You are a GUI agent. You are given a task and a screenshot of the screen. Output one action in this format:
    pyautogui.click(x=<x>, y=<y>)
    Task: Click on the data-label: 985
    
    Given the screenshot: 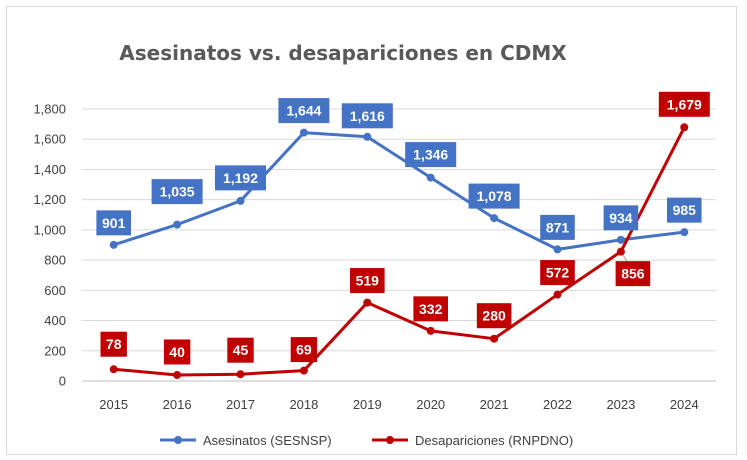 What is the action you would take?
    pyautogui.click(x=685, y=210)
    